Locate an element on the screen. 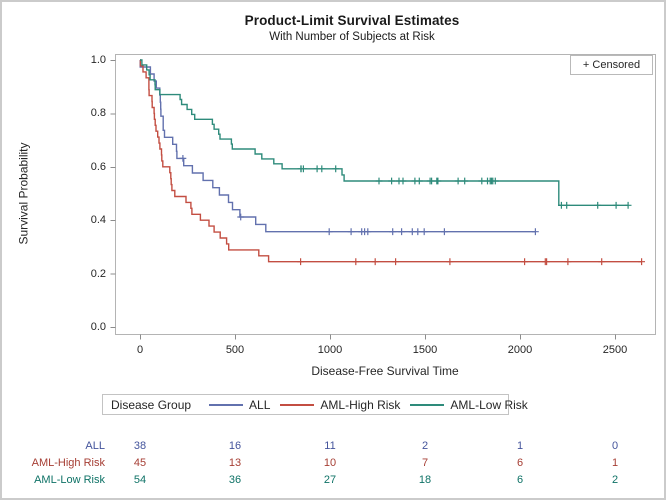  at-risk-value: 7 is located at coordinates (425, 463).